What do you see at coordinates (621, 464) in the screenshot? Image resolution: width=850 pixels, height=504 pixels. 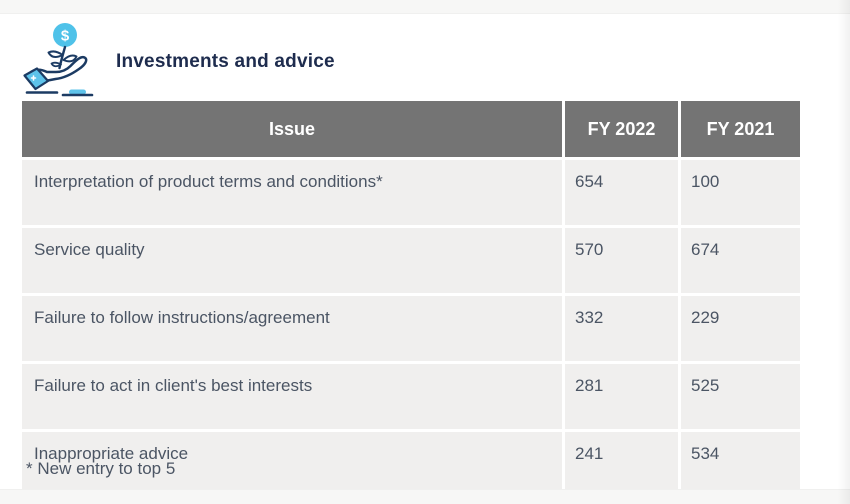 I see `fy2022-cell: 241` at bounding box center [621, 464].